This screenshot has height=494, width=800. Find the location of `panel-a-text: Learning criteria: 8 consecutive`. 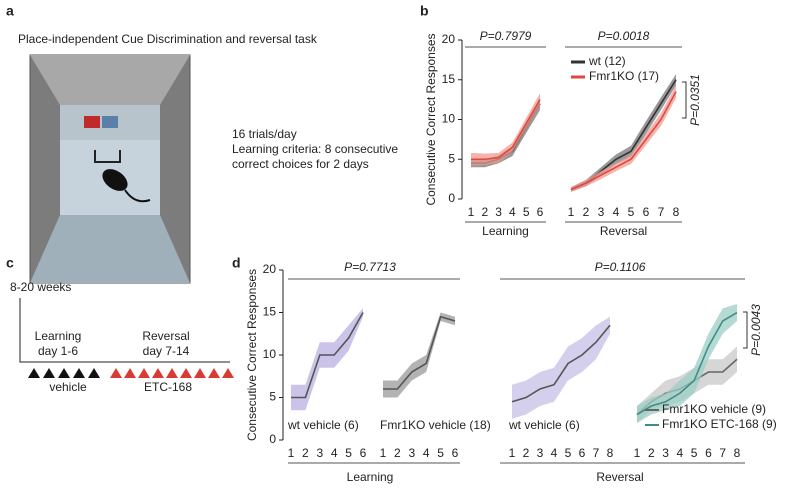

panel-a-text: Learning criteria: 8 consecutive is located at coordinates (315, 149).